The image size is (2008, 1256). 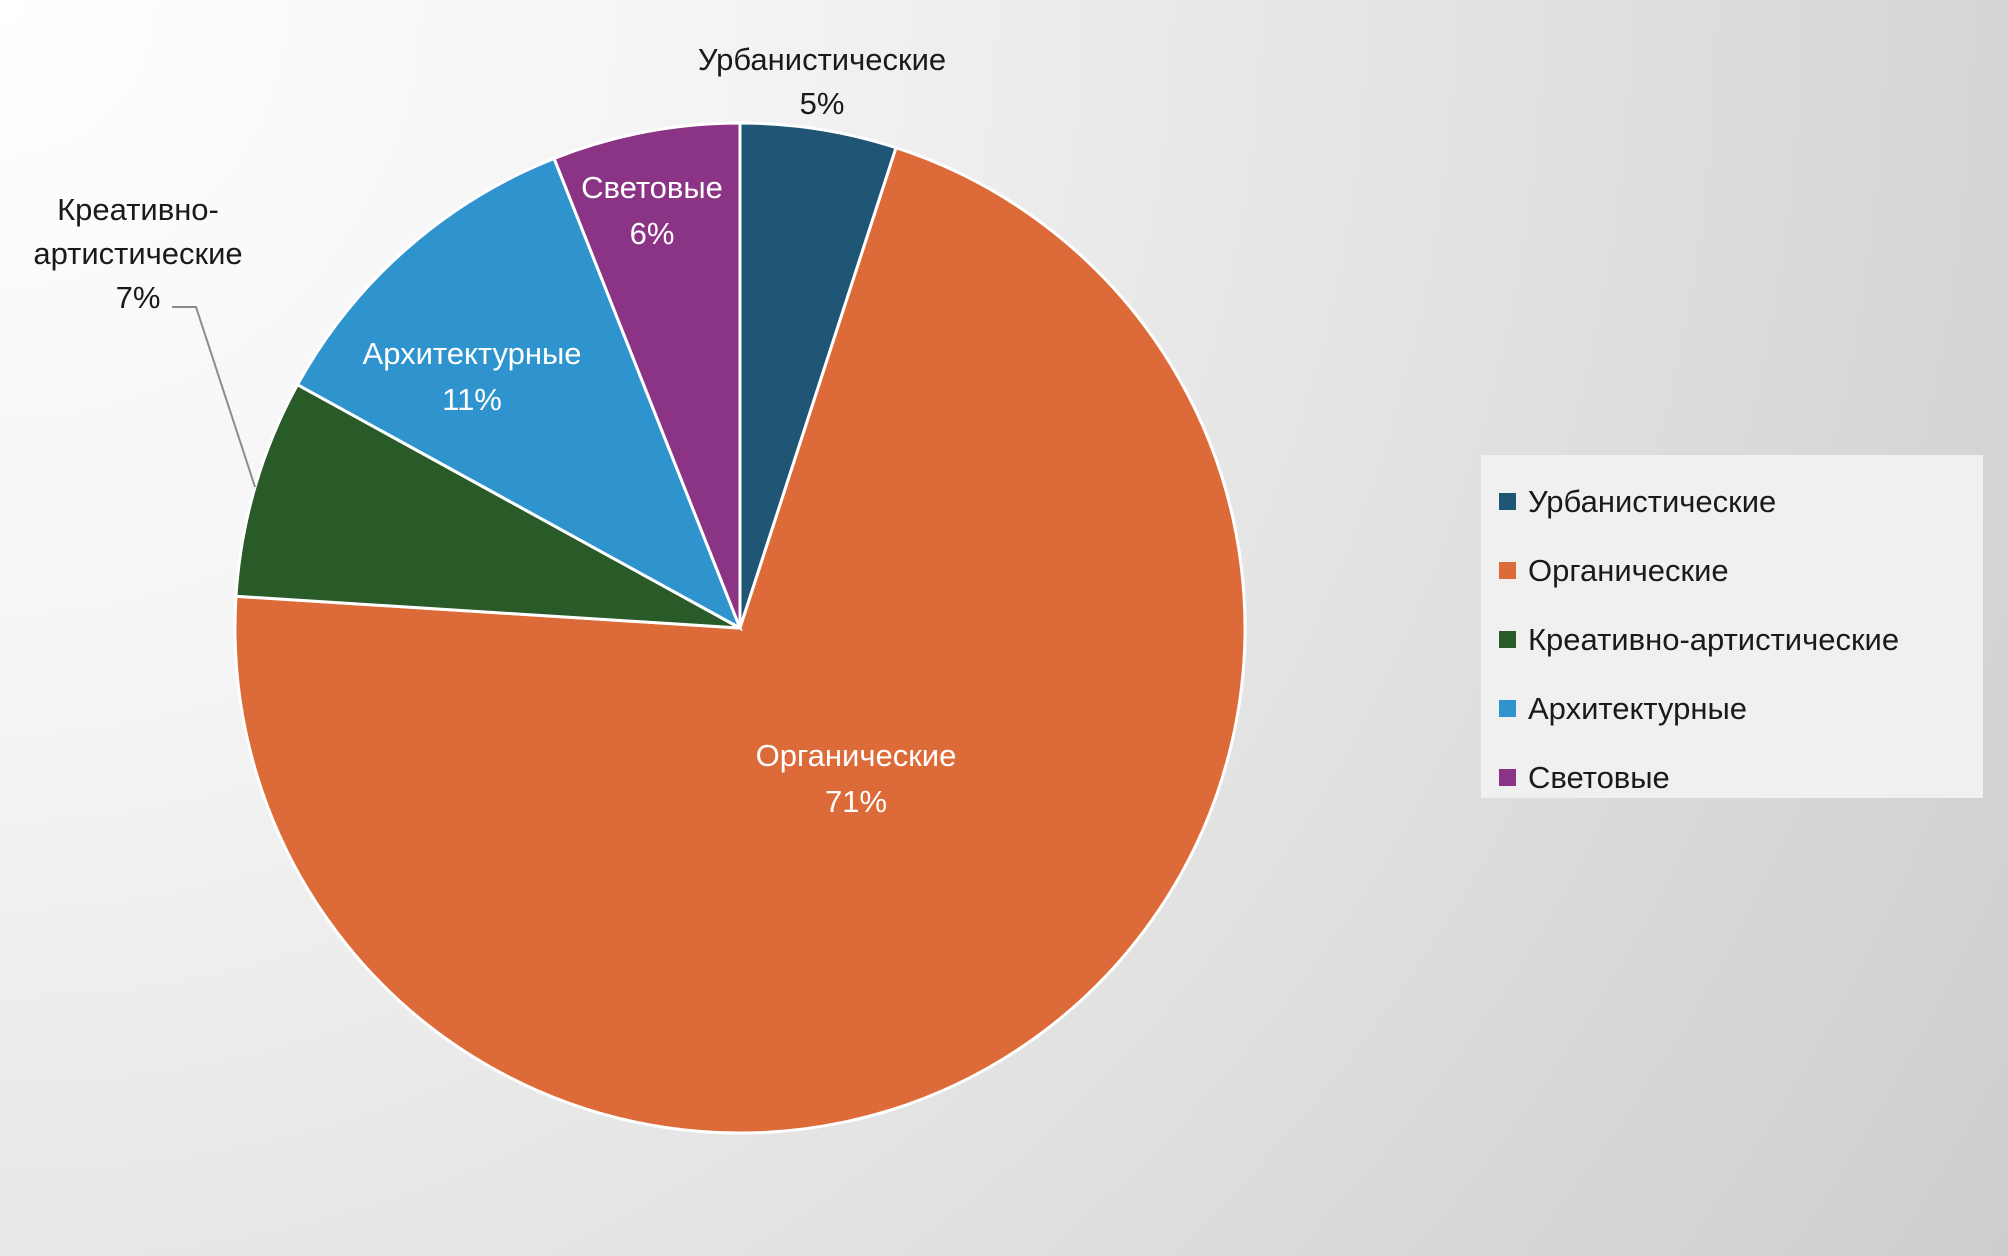 I want to click on data-label-line: Световые, so click(x=652, y=187).